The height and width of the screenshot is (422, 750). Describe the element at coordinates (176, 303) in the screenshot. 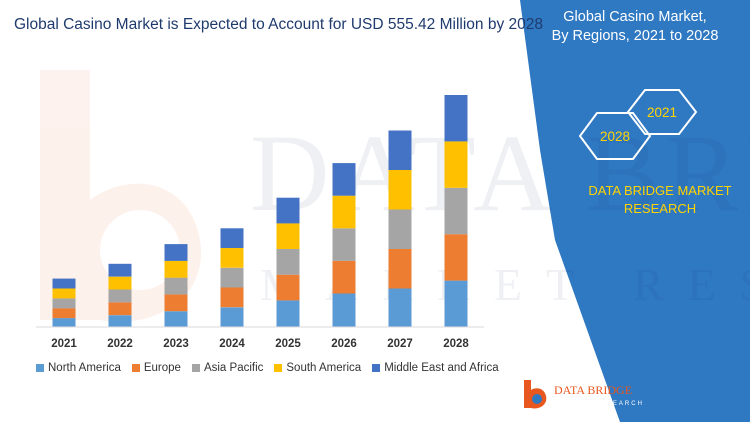

I see `bar-segment-2023-europe` at that location.